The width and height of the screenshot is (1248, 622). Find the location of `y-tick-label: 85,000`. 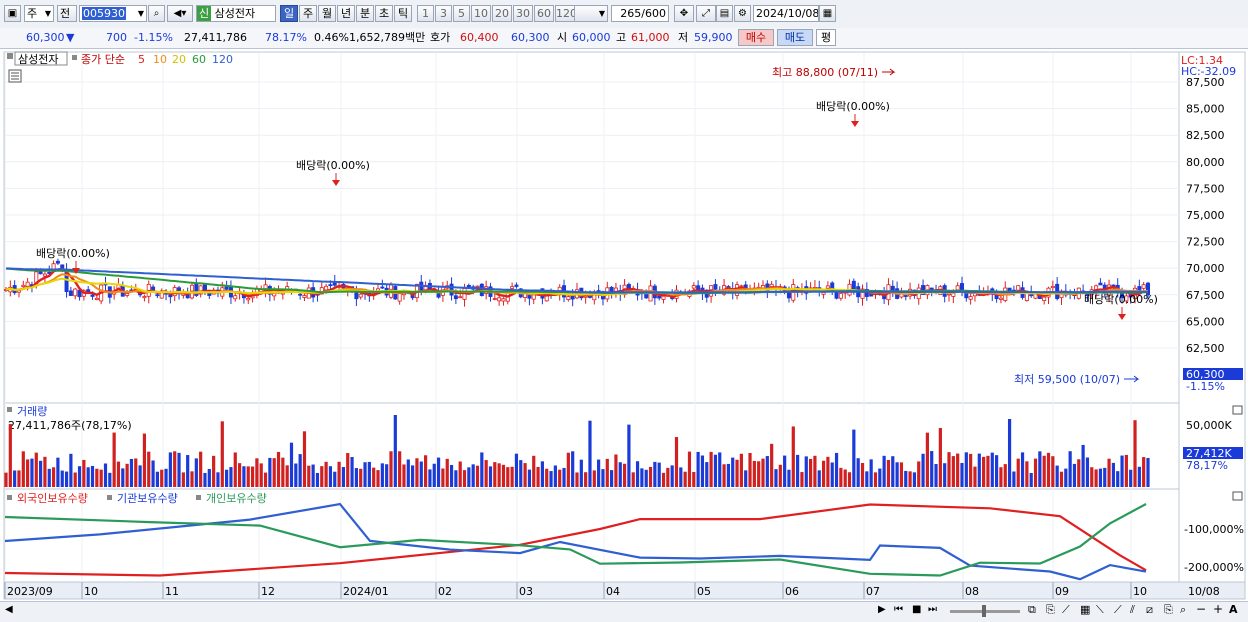

y-tick-label: 85,000 is located at coordinates (1205, 109).